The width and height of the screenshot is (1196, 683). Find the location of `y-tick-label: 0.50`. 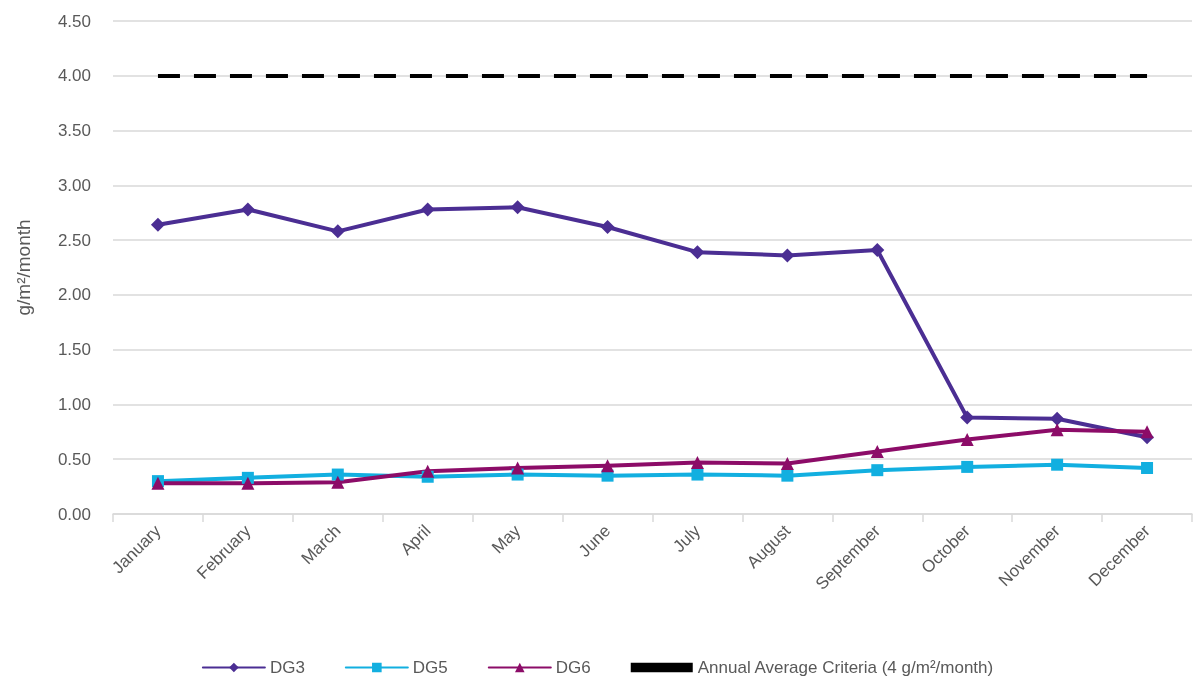

y-tick-label: 0.50 is located at coordinates (74, 459).